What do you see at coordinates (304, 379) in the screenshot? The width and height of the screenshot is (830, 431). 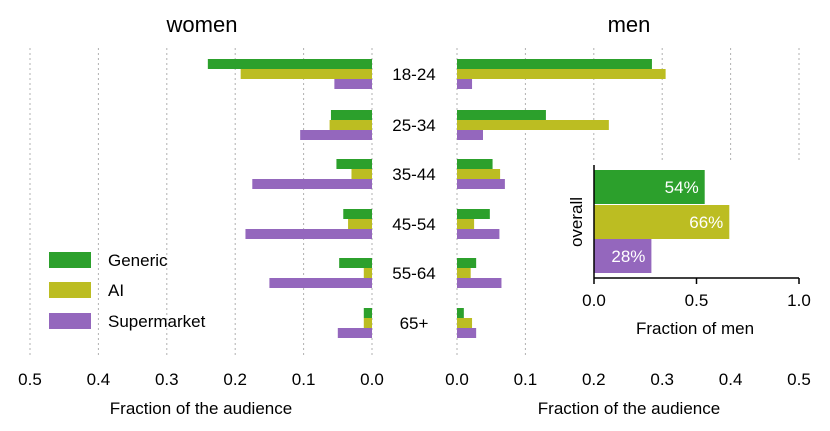 I see `women-xtick-label: 0.1` at bounding box center [304, 379].